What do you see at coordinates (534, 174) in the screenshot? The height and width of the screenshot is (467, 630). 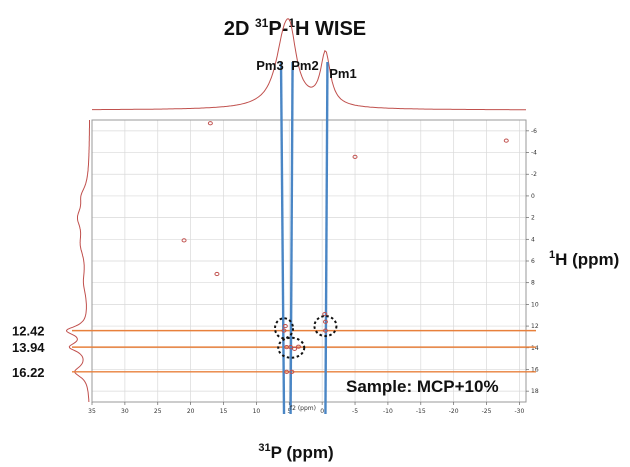 I see `y-tick-label: -2` at bounding box center [534, 174].